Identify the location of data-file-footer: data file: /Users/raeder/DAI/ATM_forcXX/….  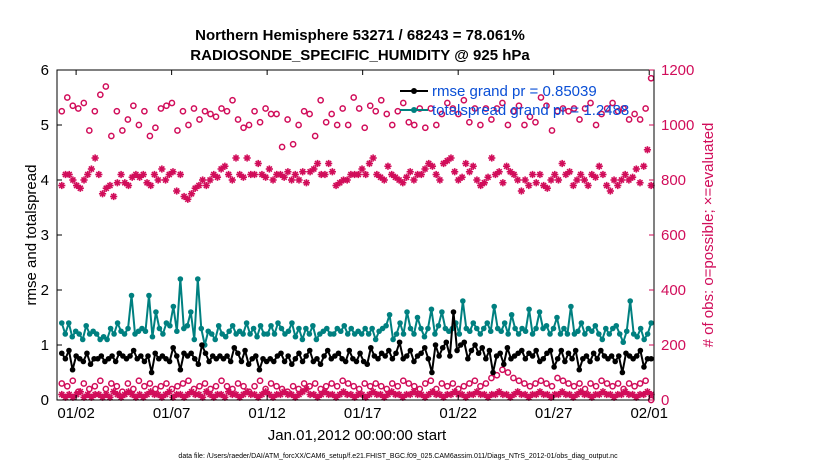
(398, 456).